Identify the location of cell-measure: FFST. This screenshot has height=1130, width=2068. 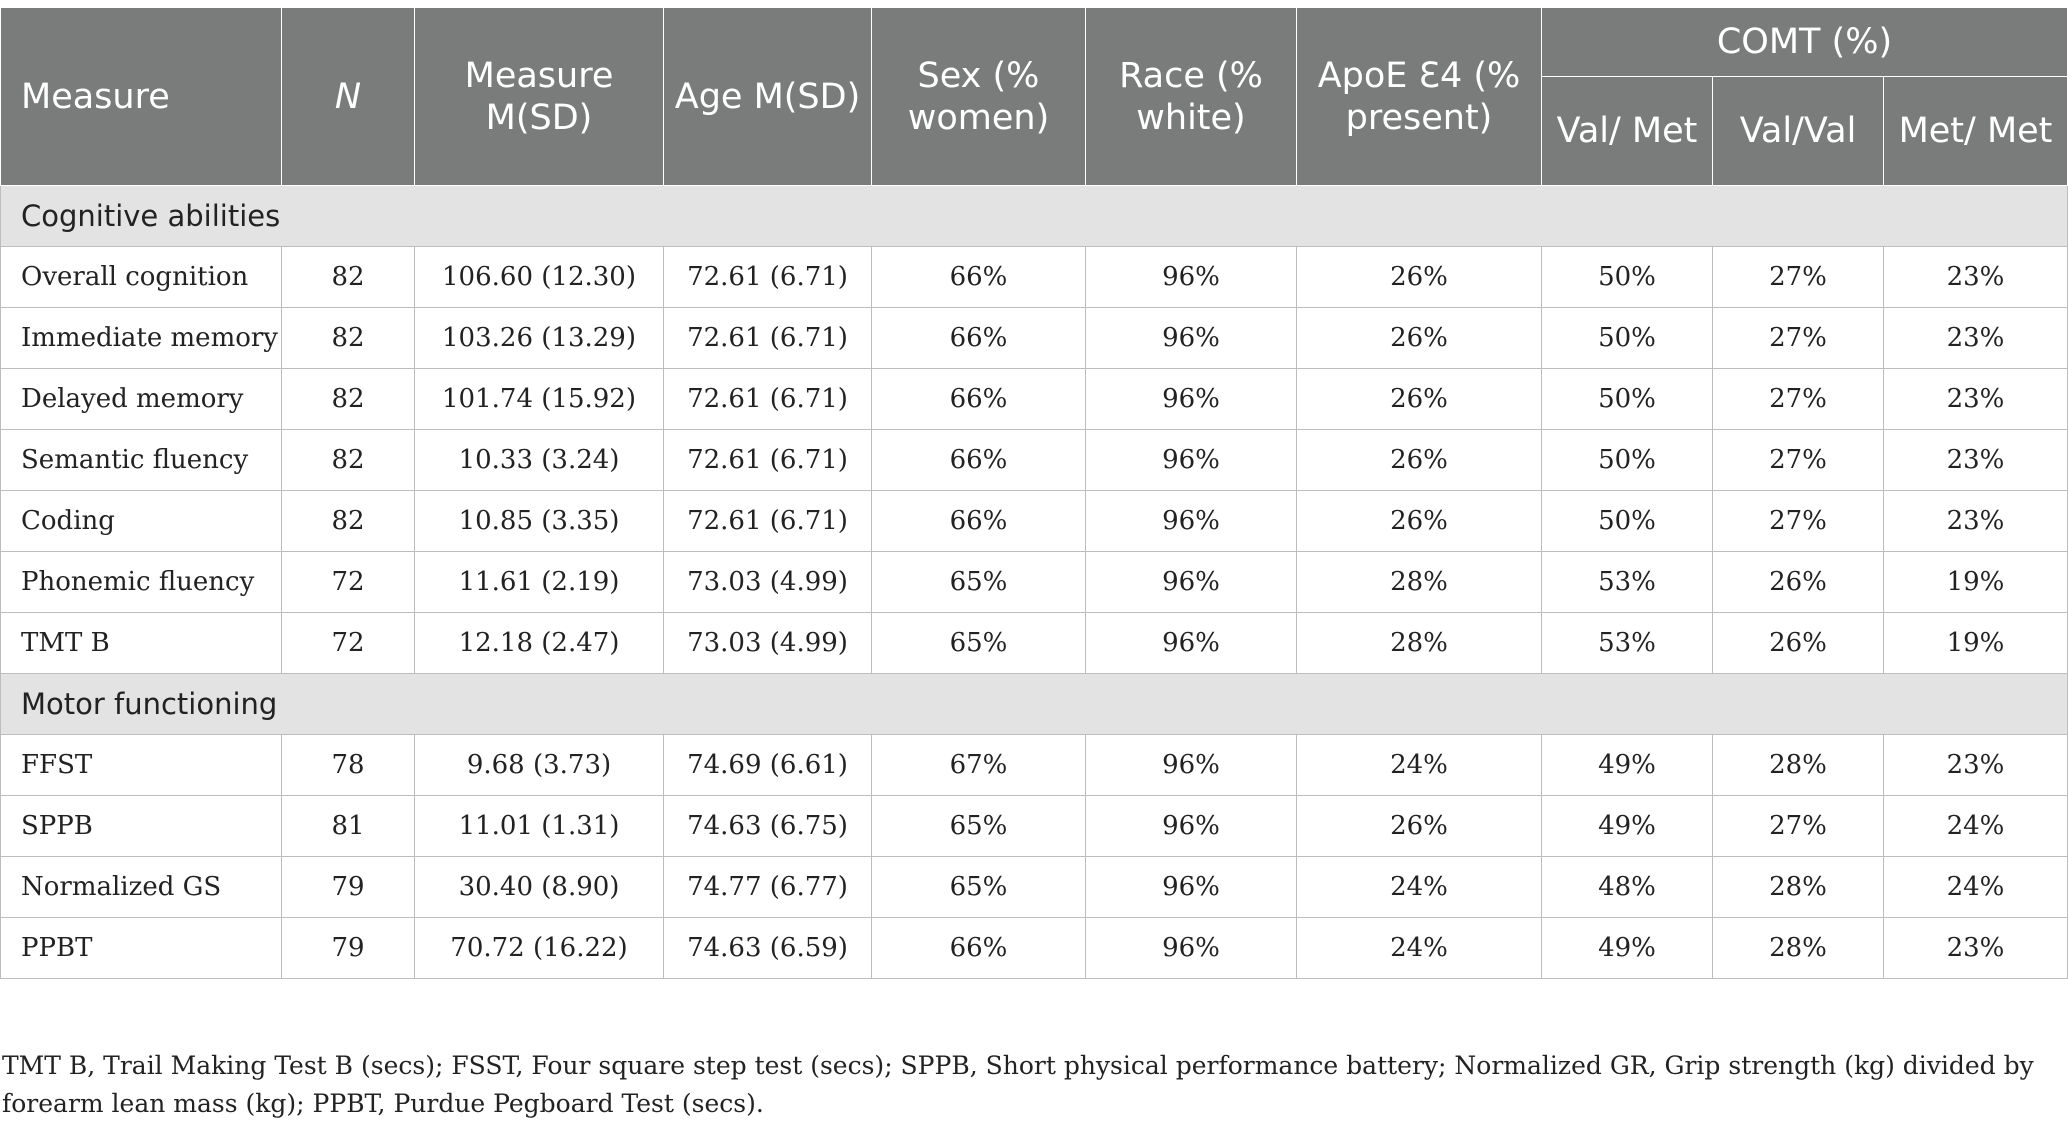
(141, 765).